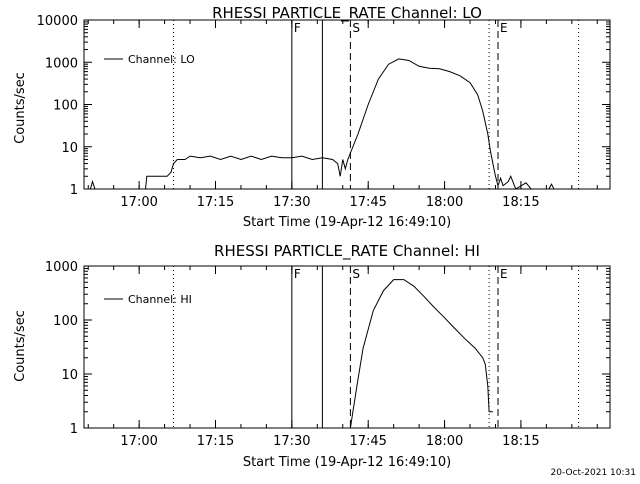  Describe the element at coordinates (593, 473) in the screenshot. I see `footer-timestamp: 20-Oct-2021 10:31` at that location.